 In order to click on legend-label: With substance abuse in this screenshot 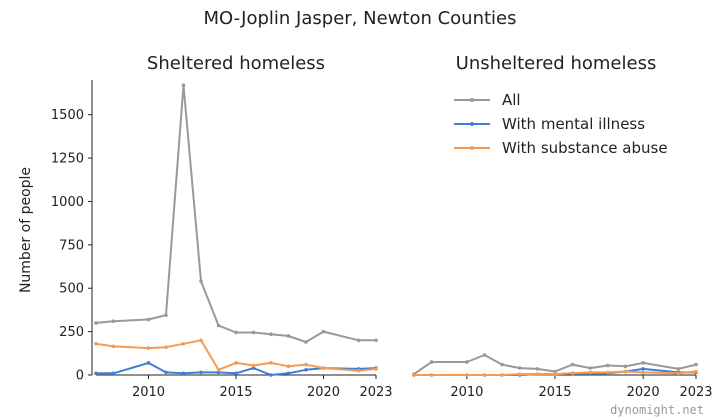, I will do `click(585, 148)`.